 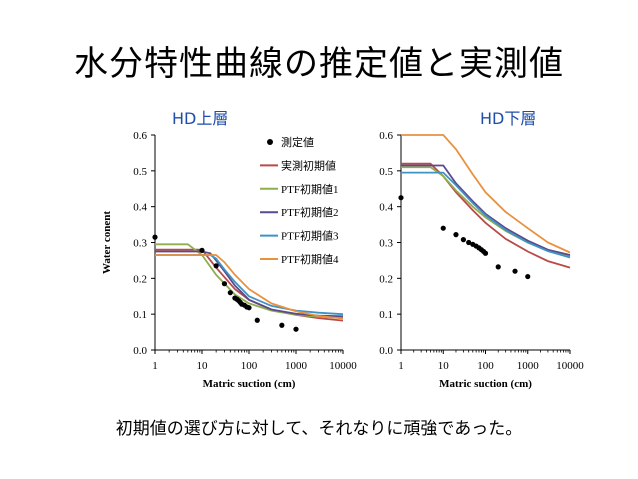 I want to click on slide-footer: 初期値の選び方に対して、それなりに頑強であった。, so click(x=319, y=429).